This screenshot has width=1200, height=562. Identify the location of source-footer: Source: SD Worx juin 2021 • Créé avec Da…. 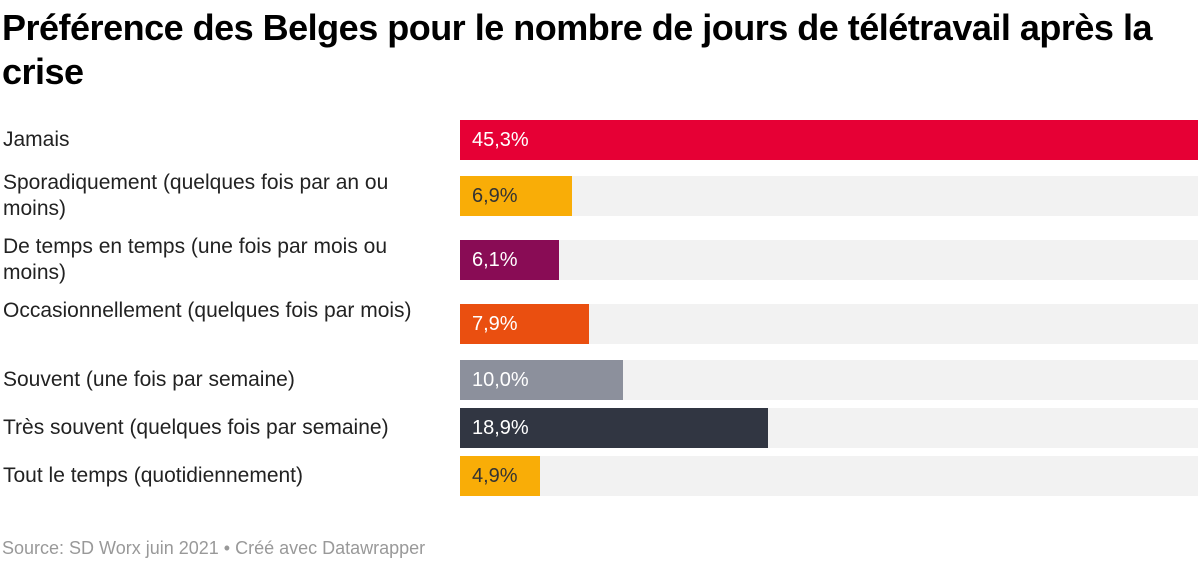
(214, 548).